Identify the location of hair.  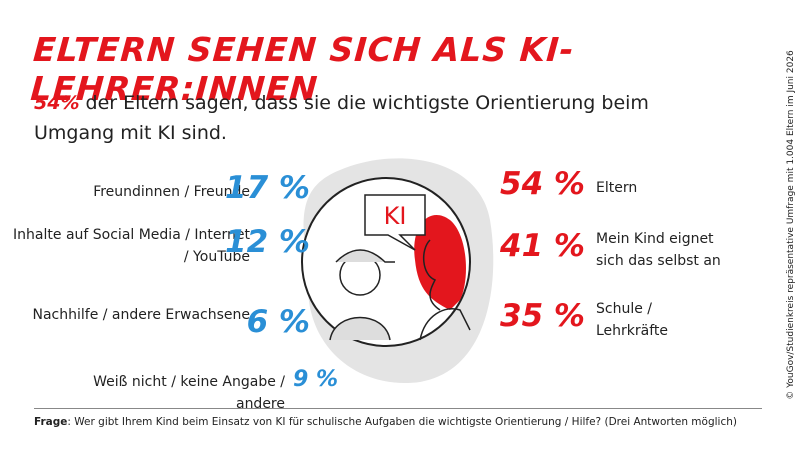
(440, 262).